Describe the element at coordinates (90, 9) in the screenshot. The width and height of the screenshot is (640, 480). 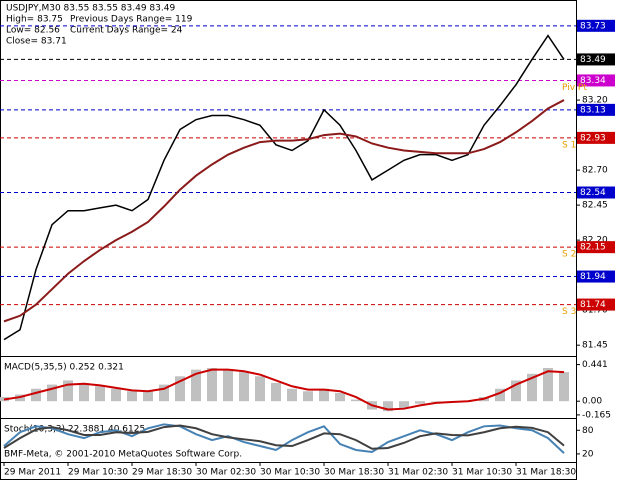
I see `symbol: USDJPY,M30 83.55 83.55 83.49 83.49` at that location.